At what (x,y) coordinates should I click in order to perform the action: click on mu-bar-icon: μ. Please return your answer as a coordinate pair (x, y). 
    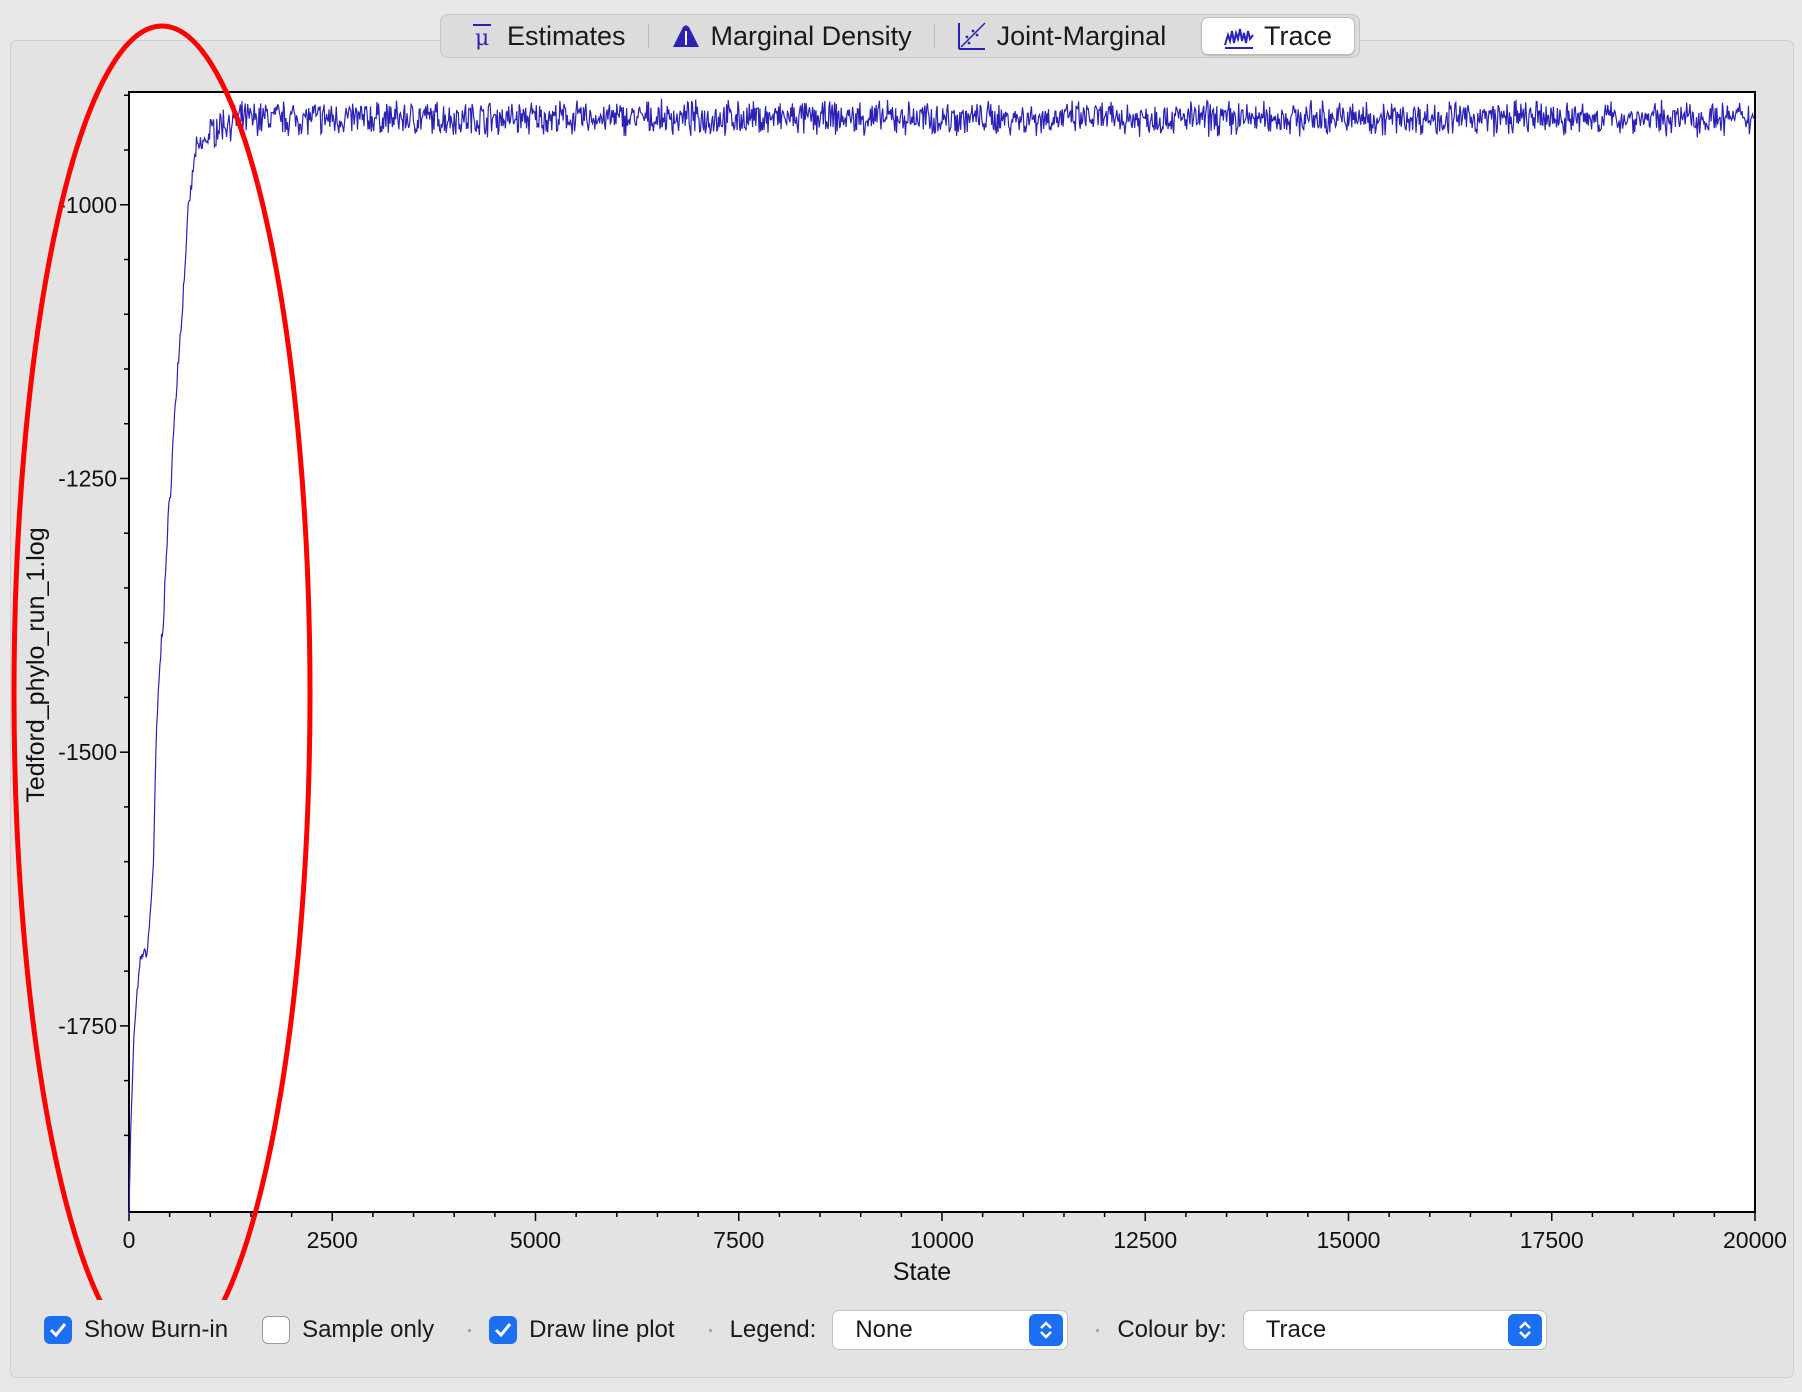
    Looking at the image, I should click on (482, 37).